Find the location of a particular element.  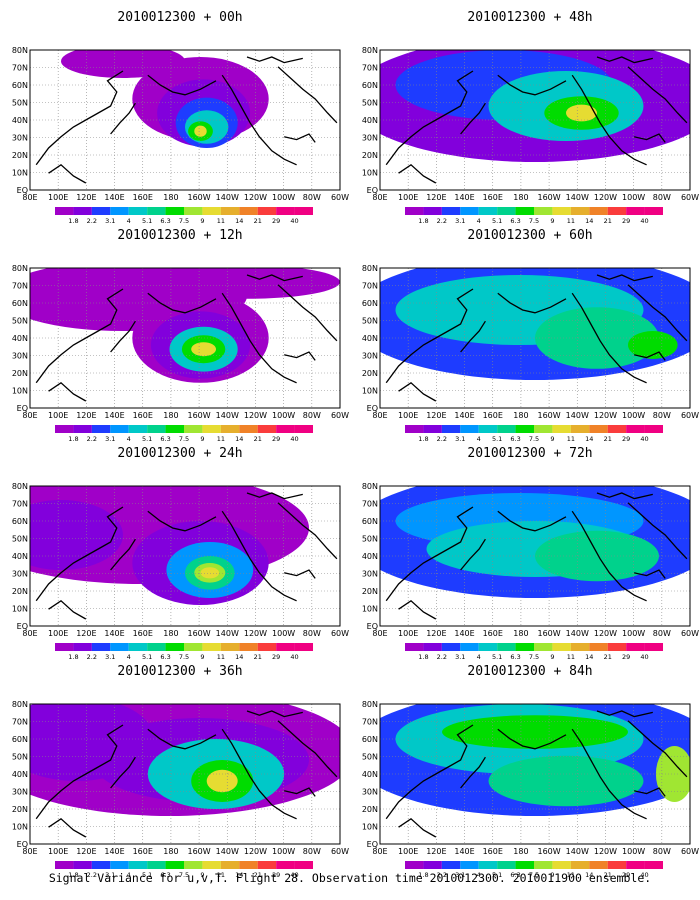

longitude-label: 180 is located at coordinates (520, 197).